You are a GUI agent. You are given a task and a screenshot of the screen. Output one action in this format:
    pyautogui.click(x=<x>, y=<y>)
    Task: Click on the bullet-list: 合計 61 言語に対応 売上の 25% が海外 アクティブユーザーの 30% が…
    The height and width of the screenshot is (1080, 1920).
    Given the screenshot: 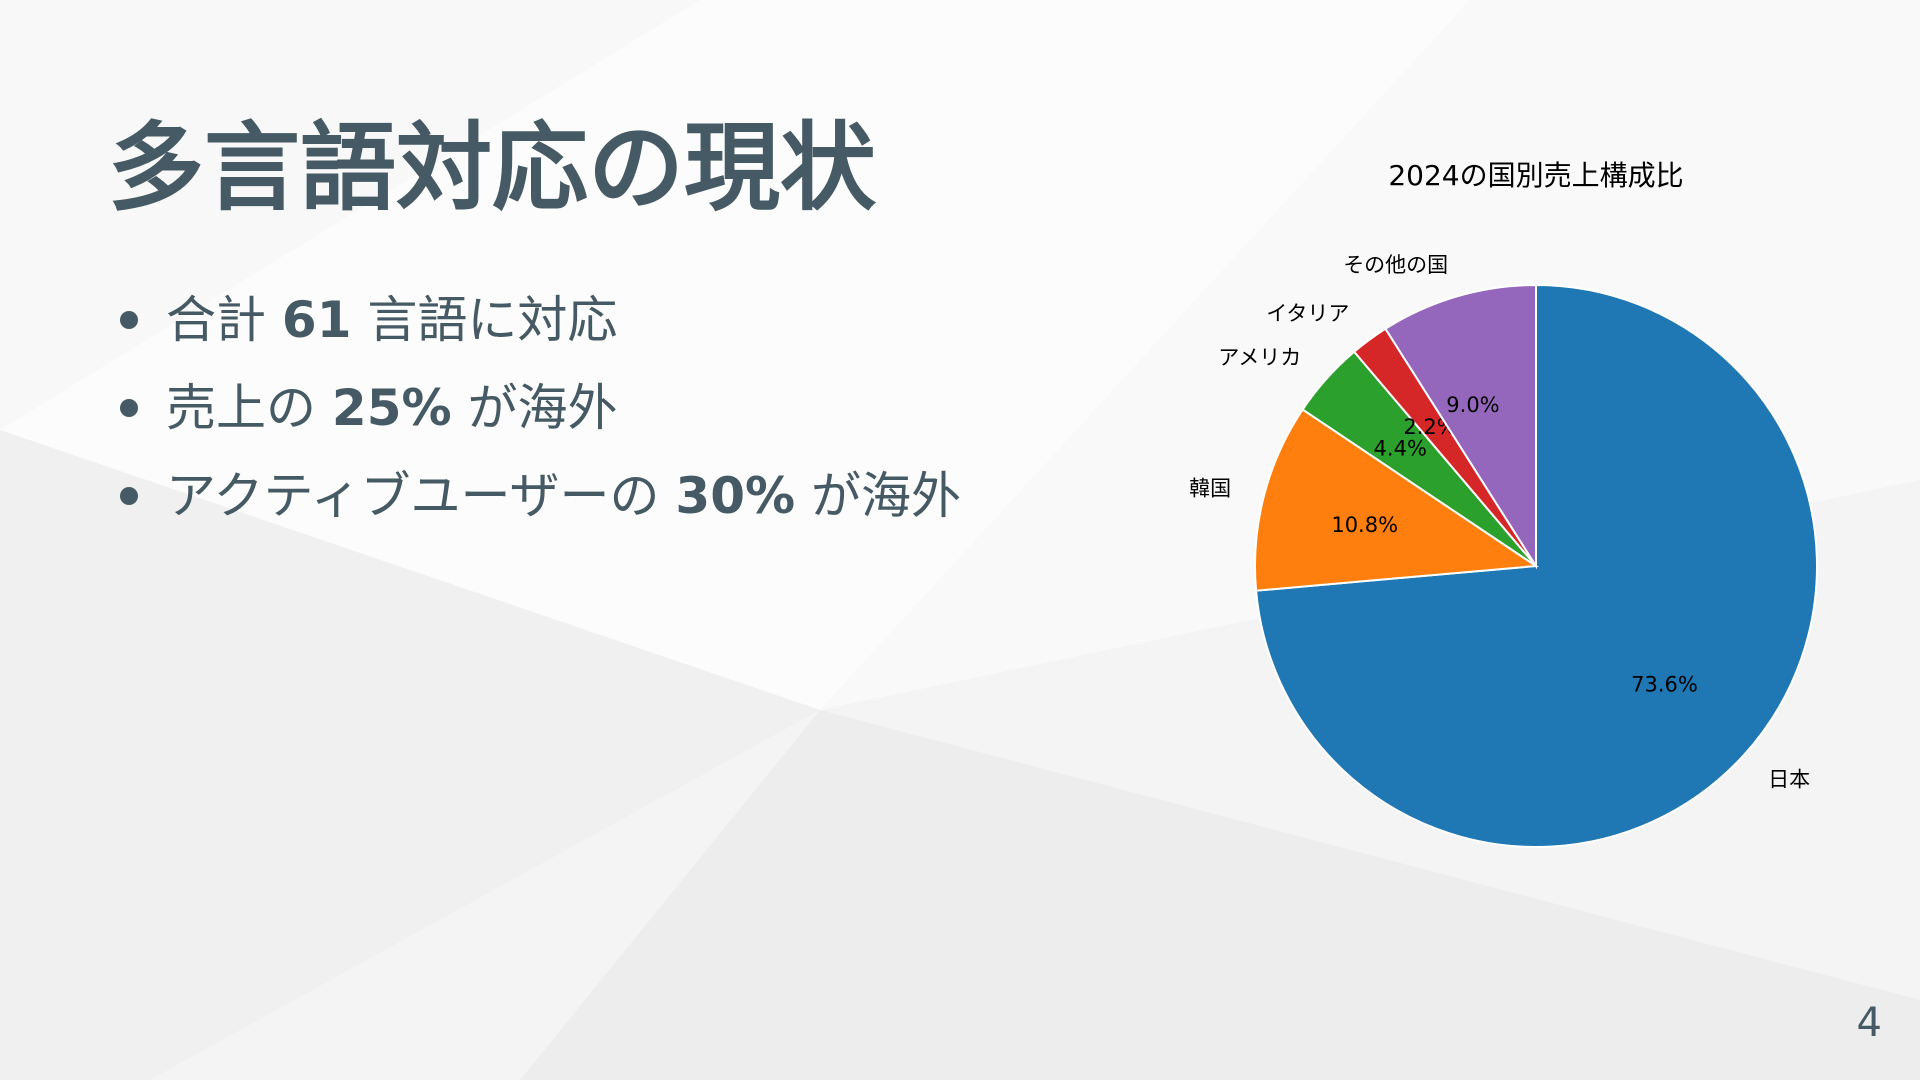 What is the action you would take?
    pyautogui.click(x=540, y=417)
    